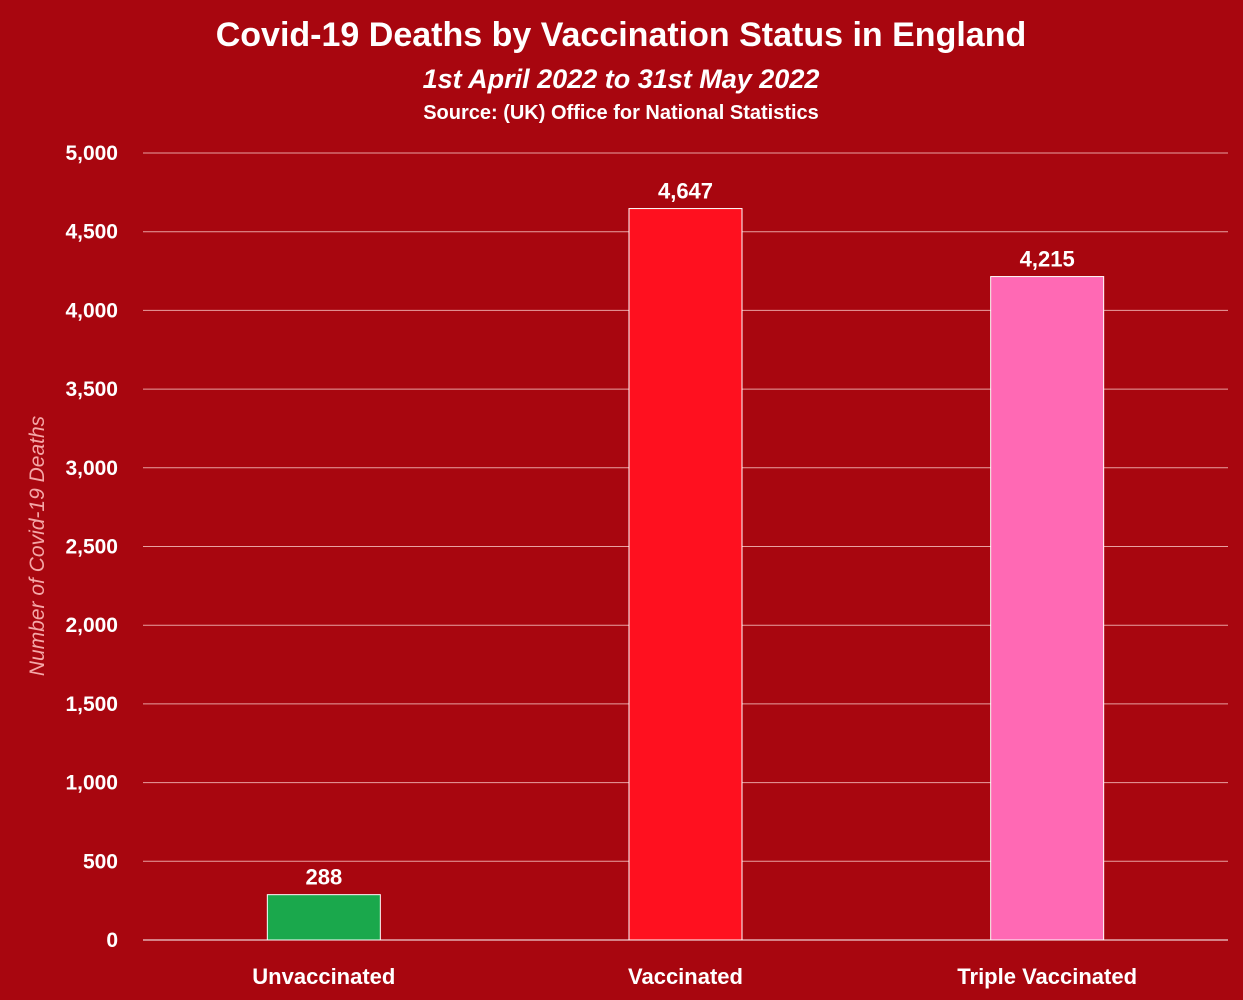 The width and height of the screenshot is (1243, 1000). Describe the element at coordinates (100, 861) in the screenshot. I see `y-tick-label: 500` at that location.